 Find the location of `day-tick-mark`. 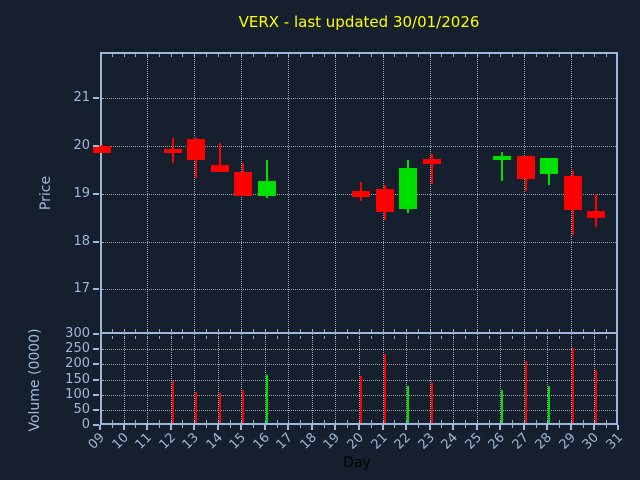

day-tick-mark is located at coordinates (618, 427).